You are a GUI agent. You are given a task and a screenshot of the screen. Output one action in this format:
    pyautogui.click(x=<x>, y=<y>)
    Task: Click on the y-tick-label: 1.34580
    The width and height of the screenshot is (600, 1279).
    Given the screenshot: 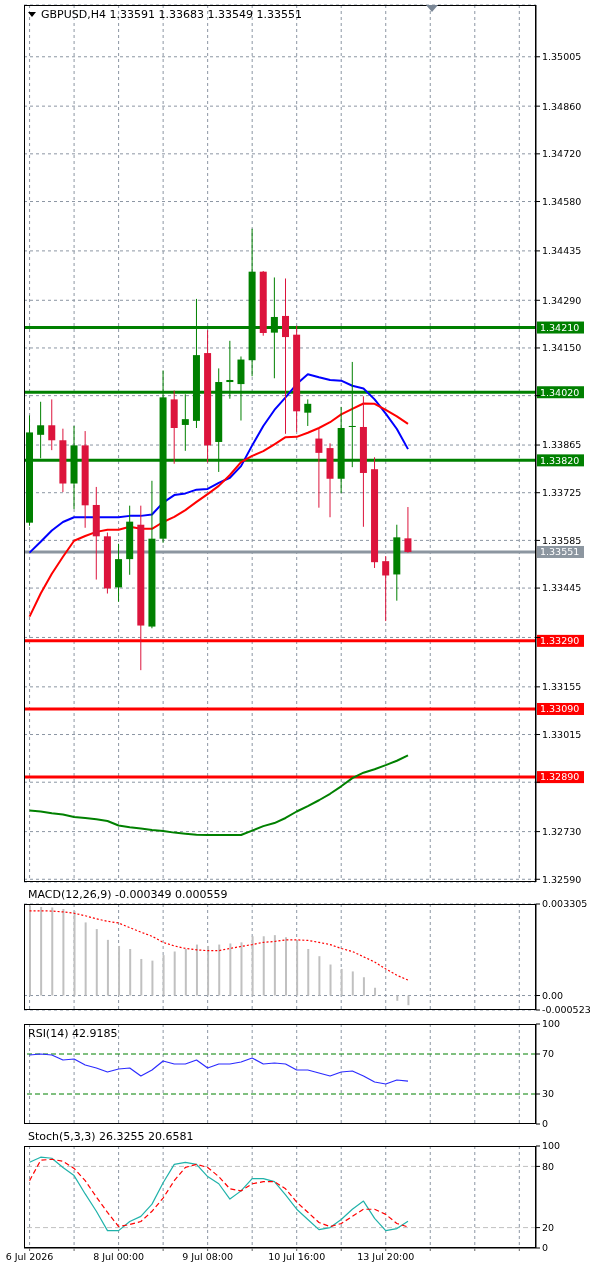 What is the action you would take?
    pyautogui.click(x=562, y=201)
    